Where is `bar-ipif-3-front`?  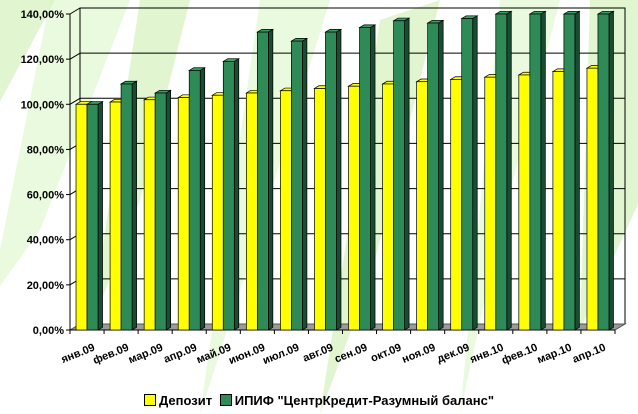
bar-ipif-3-front is located at coordinates (194, 200).